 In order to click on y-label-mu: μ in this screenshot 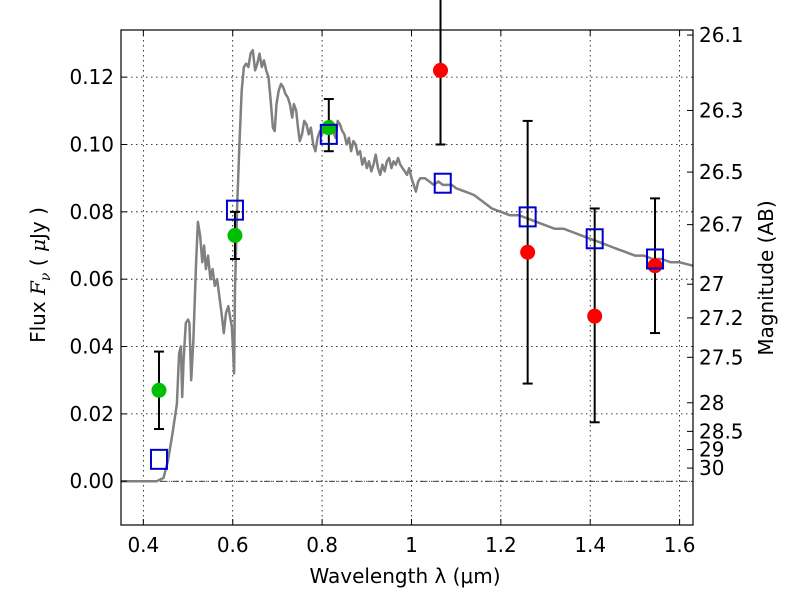, I will do `click(38, 245)`.